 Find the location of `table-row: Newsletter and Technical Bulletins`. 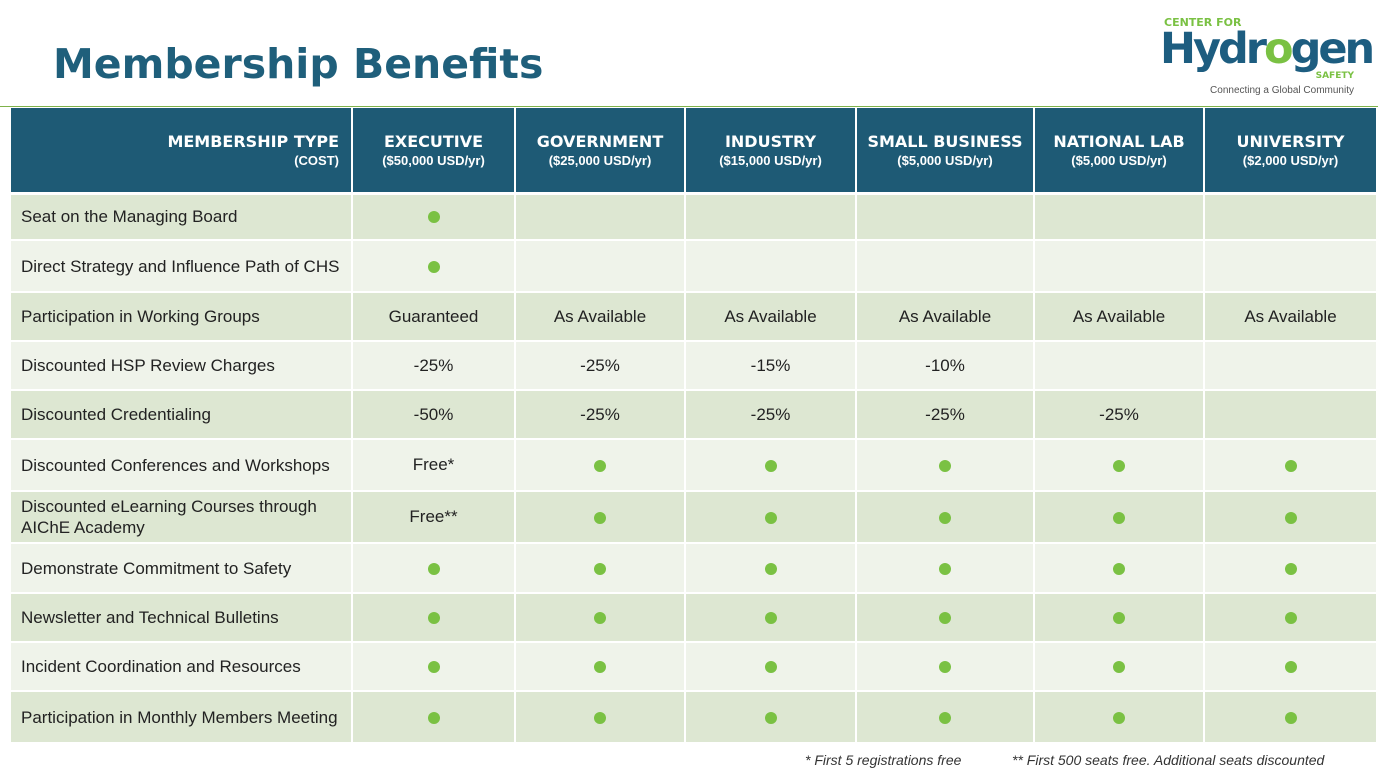

table-row: Newsletter and Technical Bulletins is located at coordinates (693, 618).